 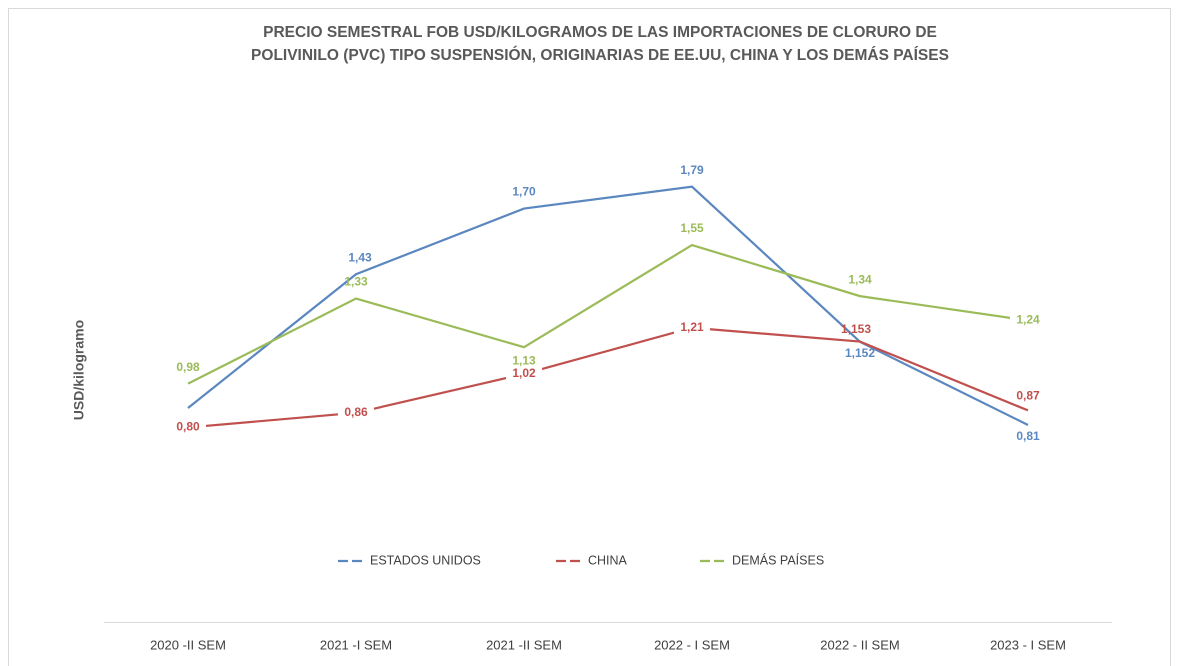 What do you see at coordinates (778, 559) in the screenshot?
I see `legend-label: DEMÁS PAÍSES` at bounding box center [778, 559].